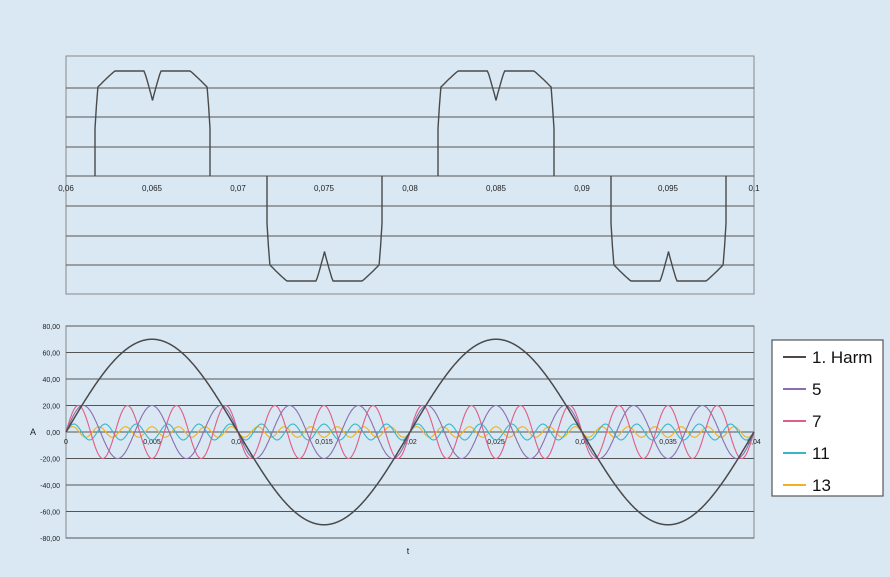 The image size is (890, 577). I want to click on bottom-y-tick-label: -60,00, so click(50, 513).